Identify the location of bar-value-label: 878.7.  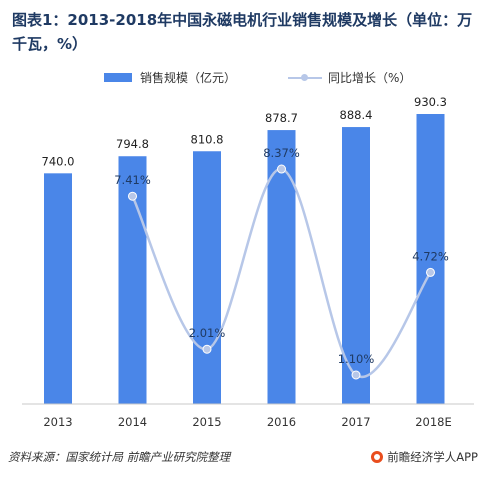
(281, 118).